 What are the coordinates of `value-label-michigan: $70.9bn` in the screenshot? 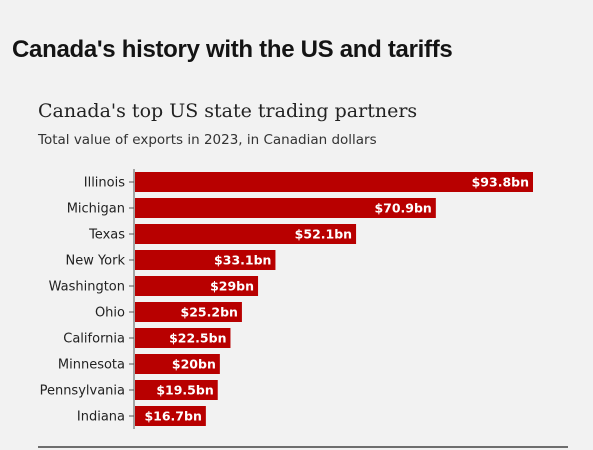 It's located at (402, 208).